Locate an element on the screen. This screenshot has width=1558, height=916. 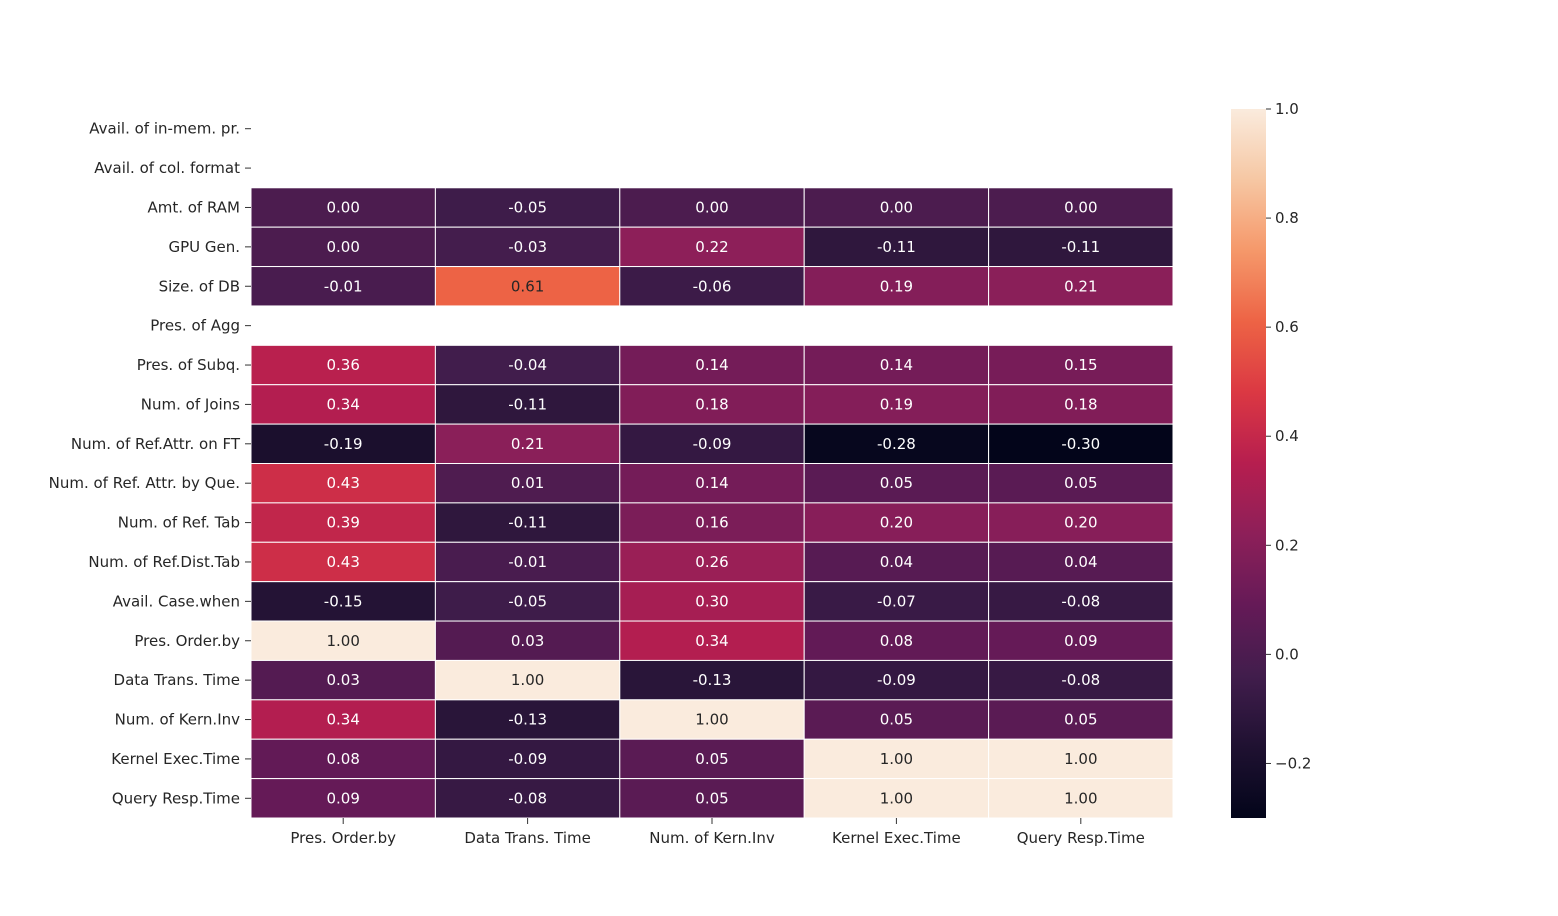
x-tick-label: Num. of Kern.Inv is located at coordinates (712, 838).